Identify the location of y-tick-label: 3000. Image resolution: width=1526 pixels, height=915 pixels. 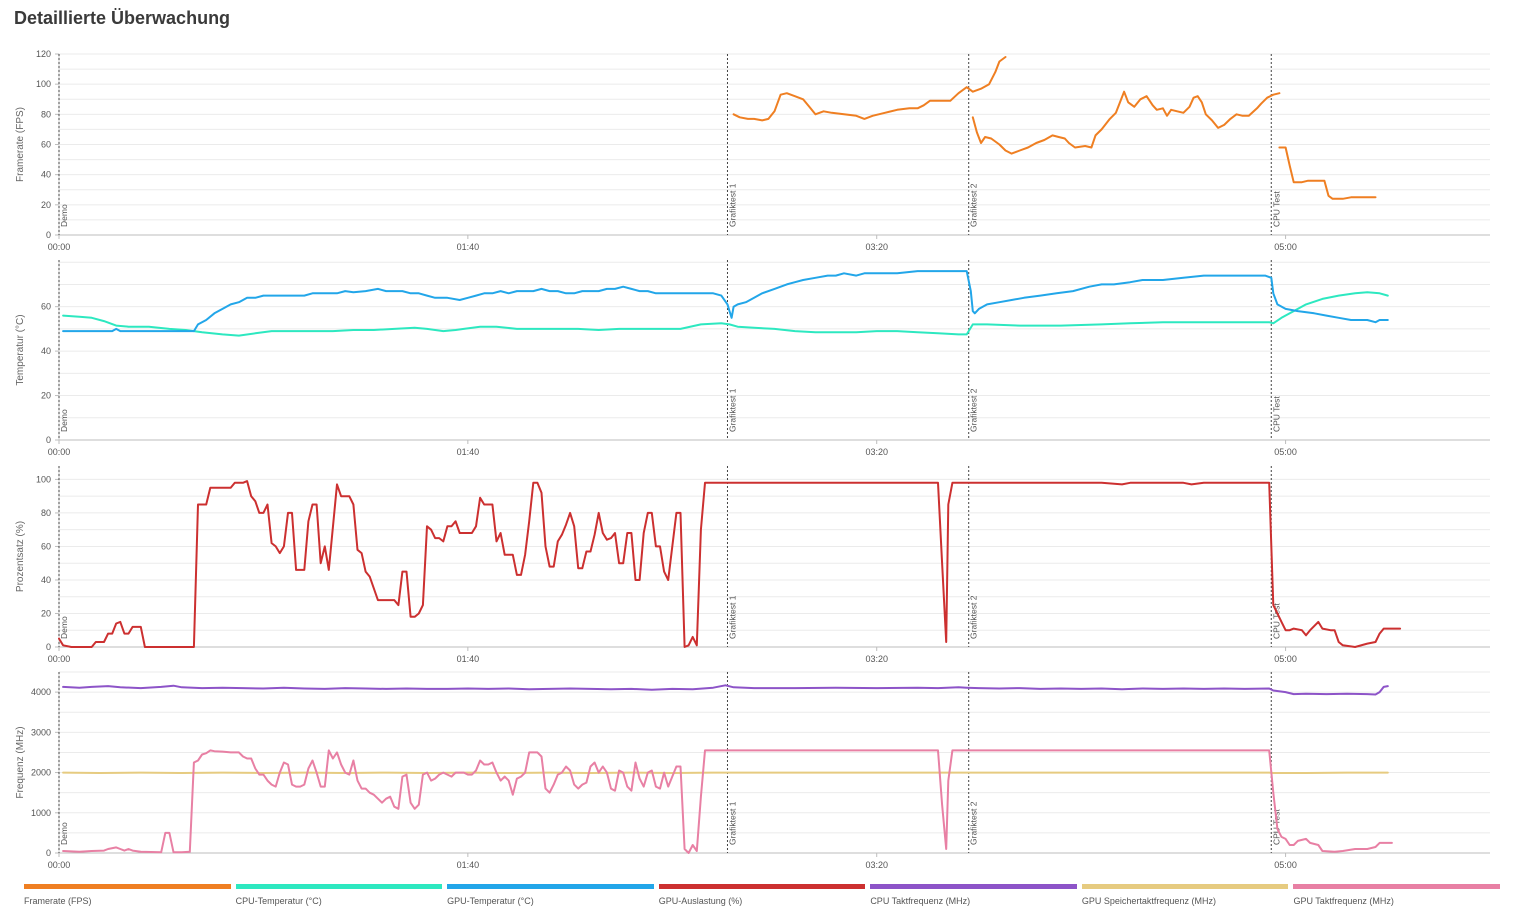
(41, 732).